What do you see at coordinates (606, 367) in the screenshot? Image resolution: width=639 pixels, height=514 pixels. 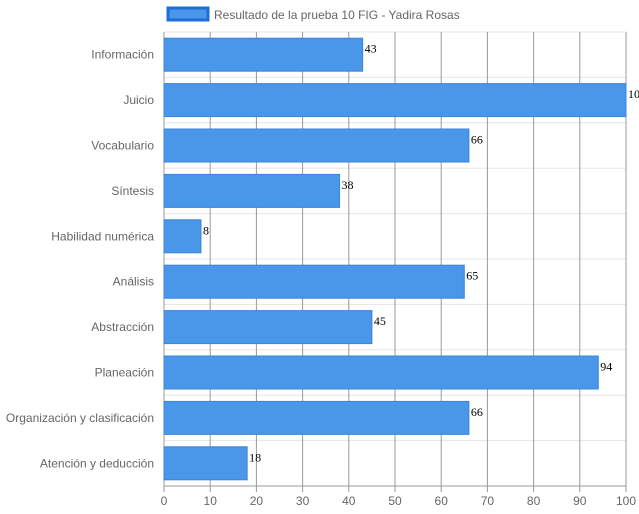 I see `data-label: 94` at bounding box center [606, 367].